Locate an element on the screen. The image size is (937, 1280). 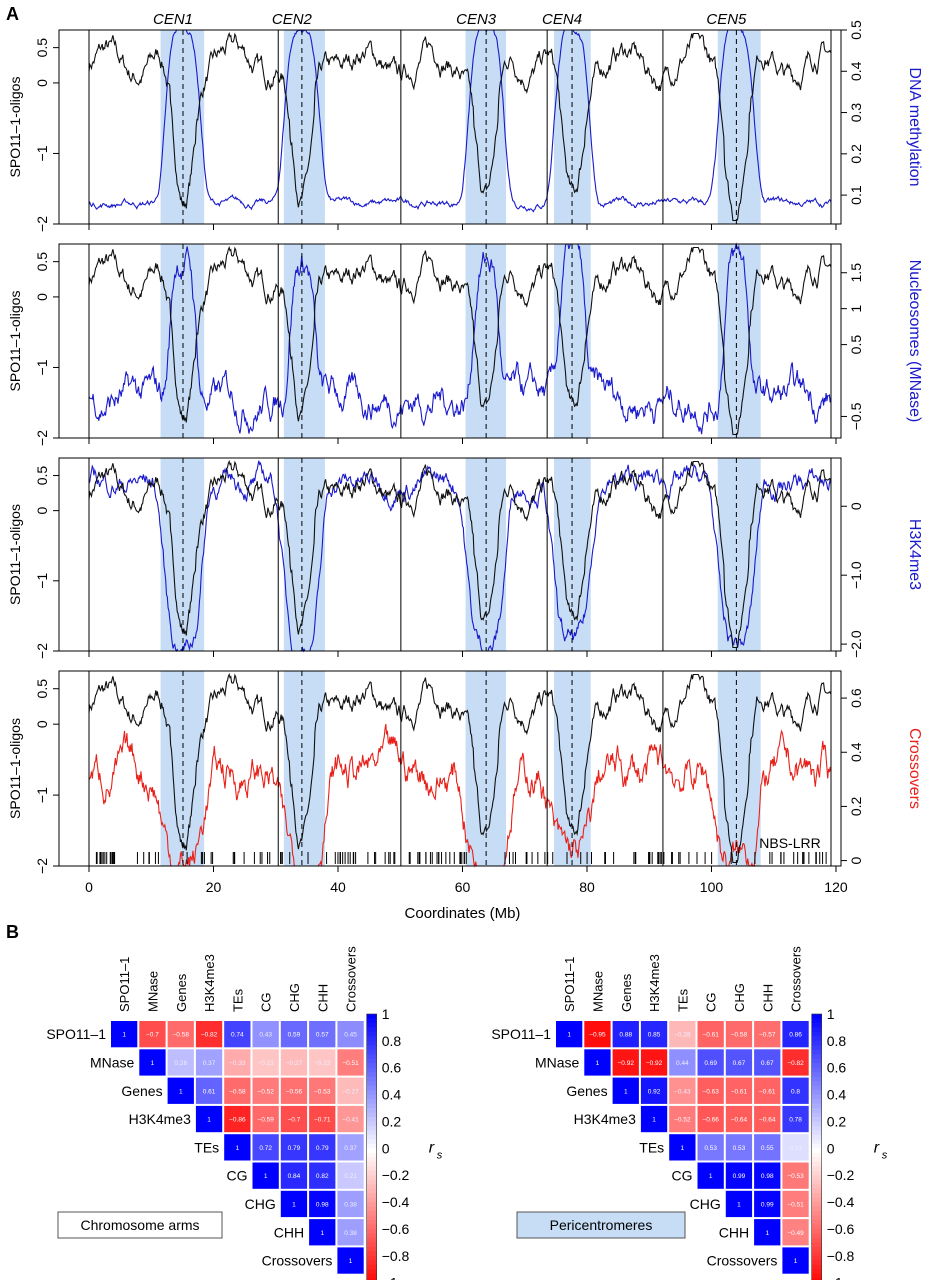
heat-value: 0.88 is located at coordinates (625, 1035).